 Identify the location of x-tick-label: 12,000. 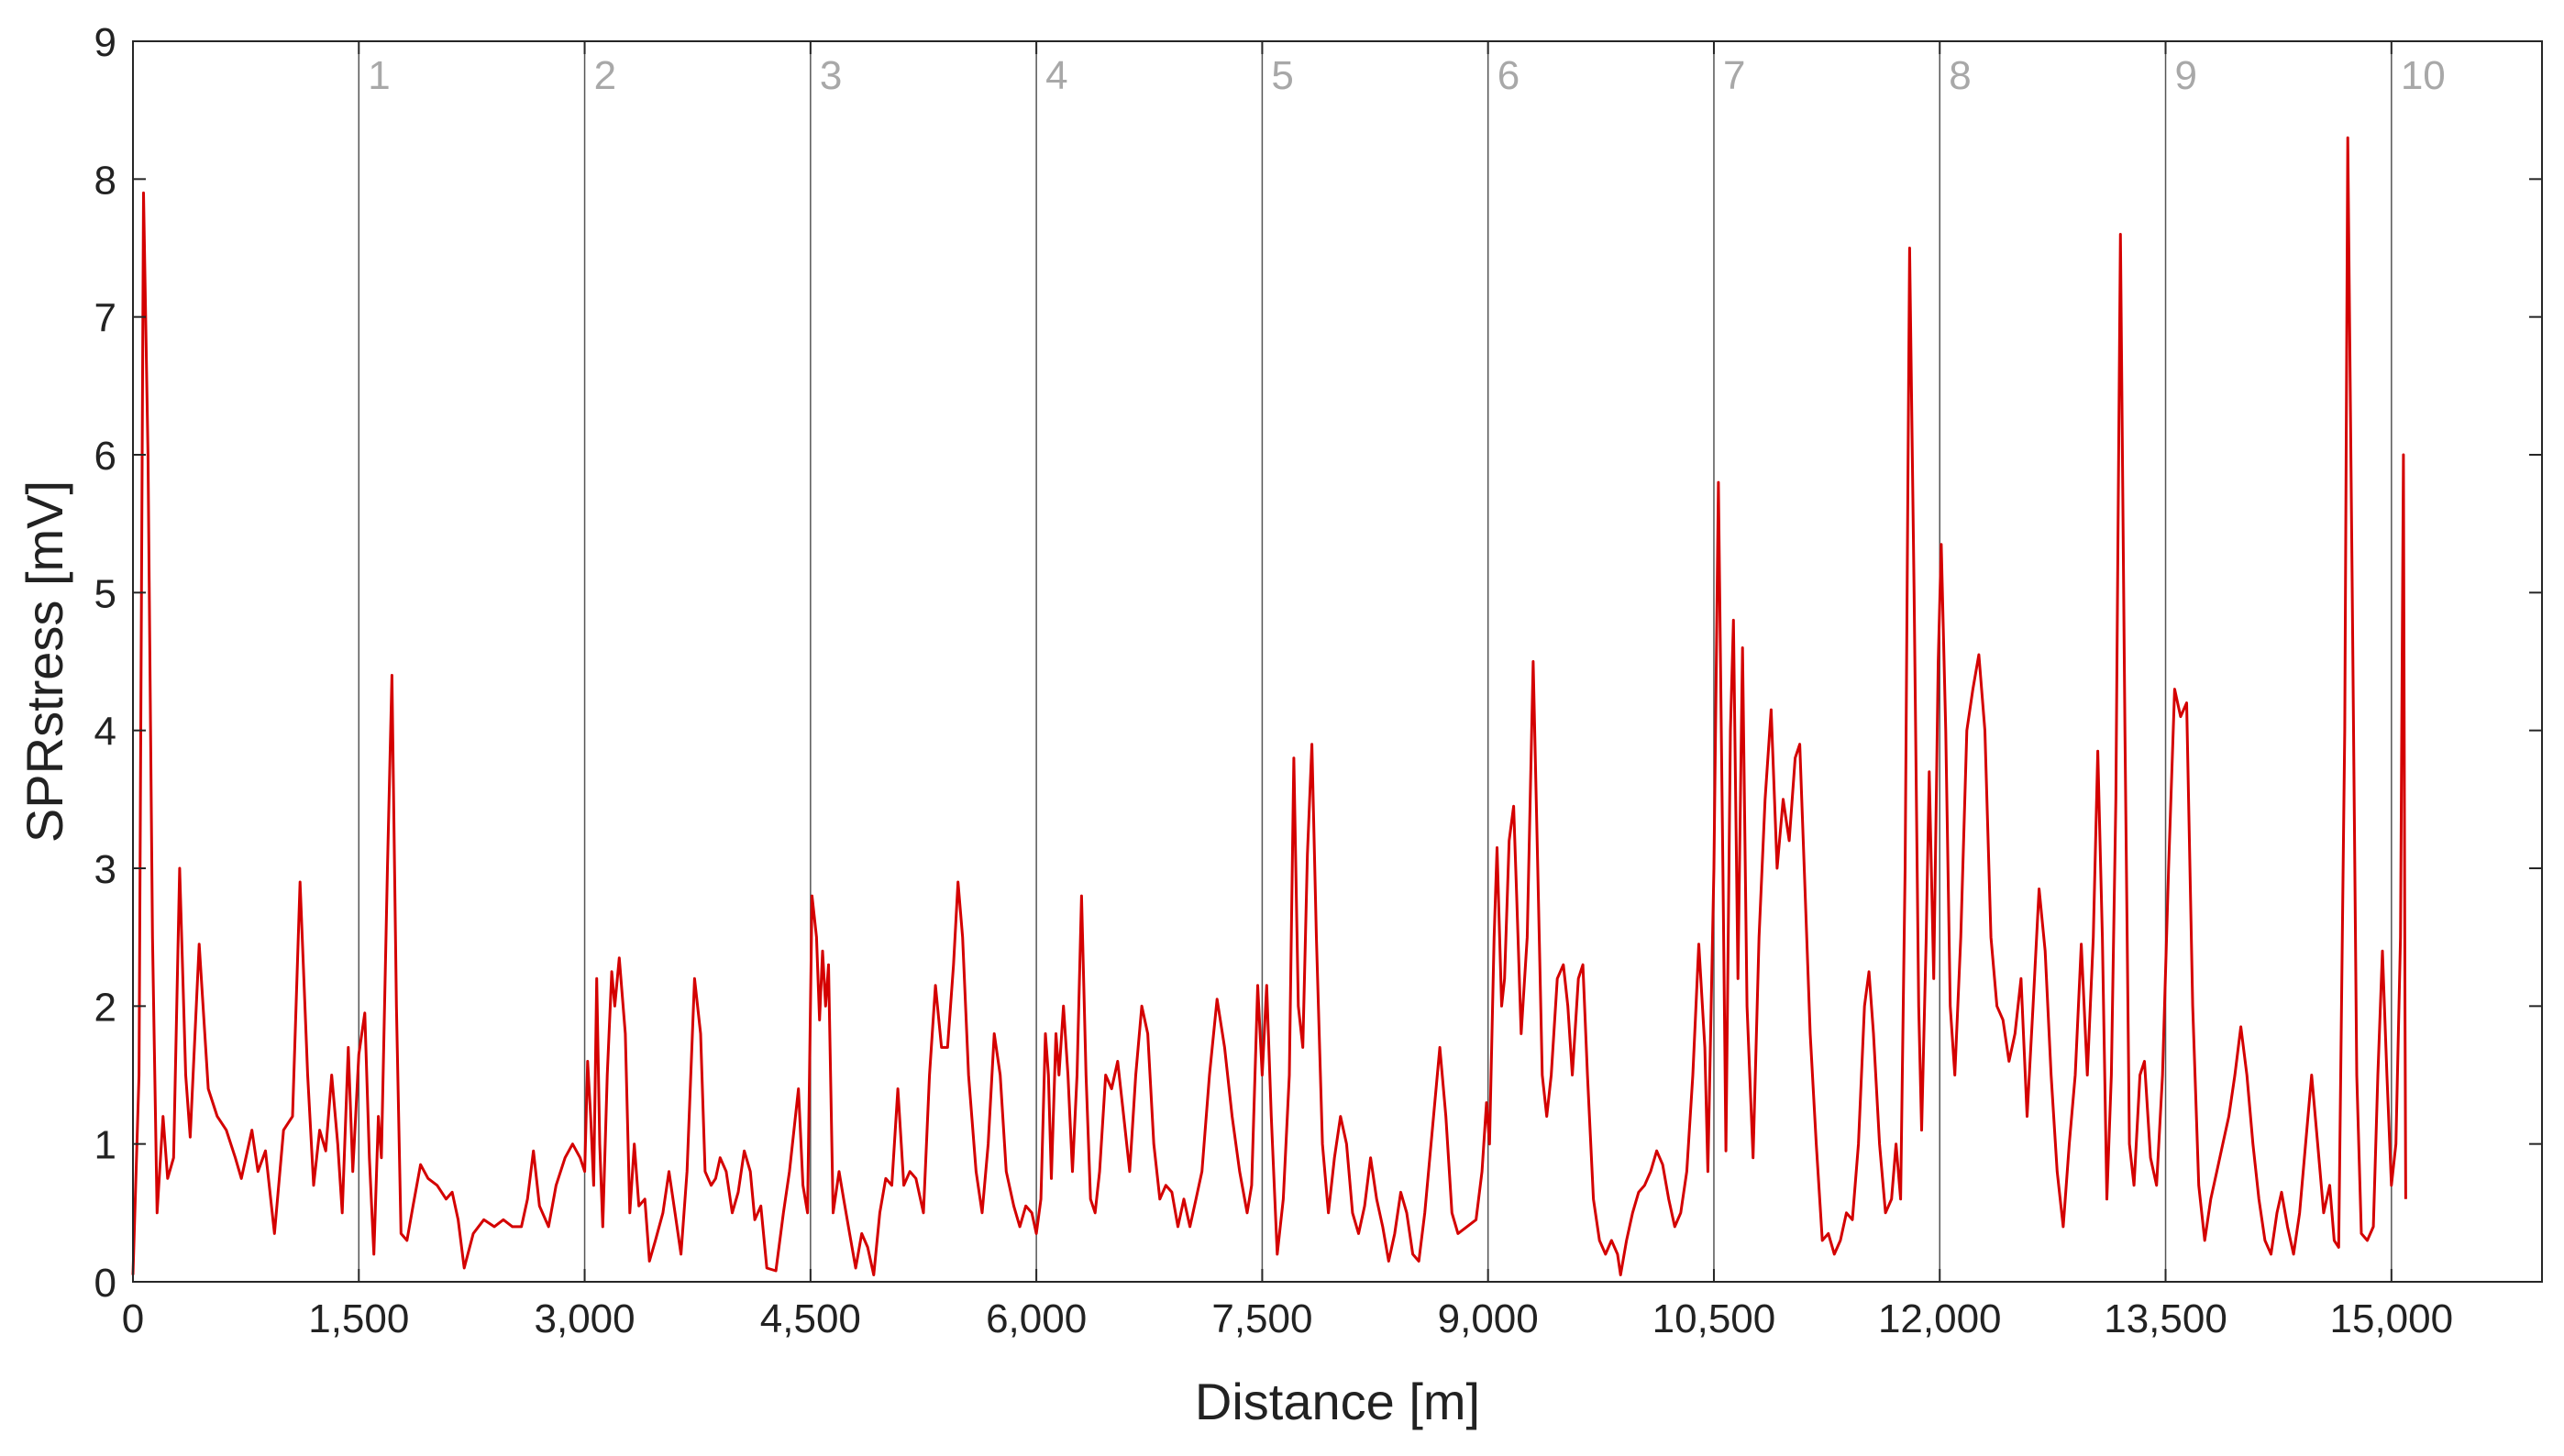
(1940, 1318).